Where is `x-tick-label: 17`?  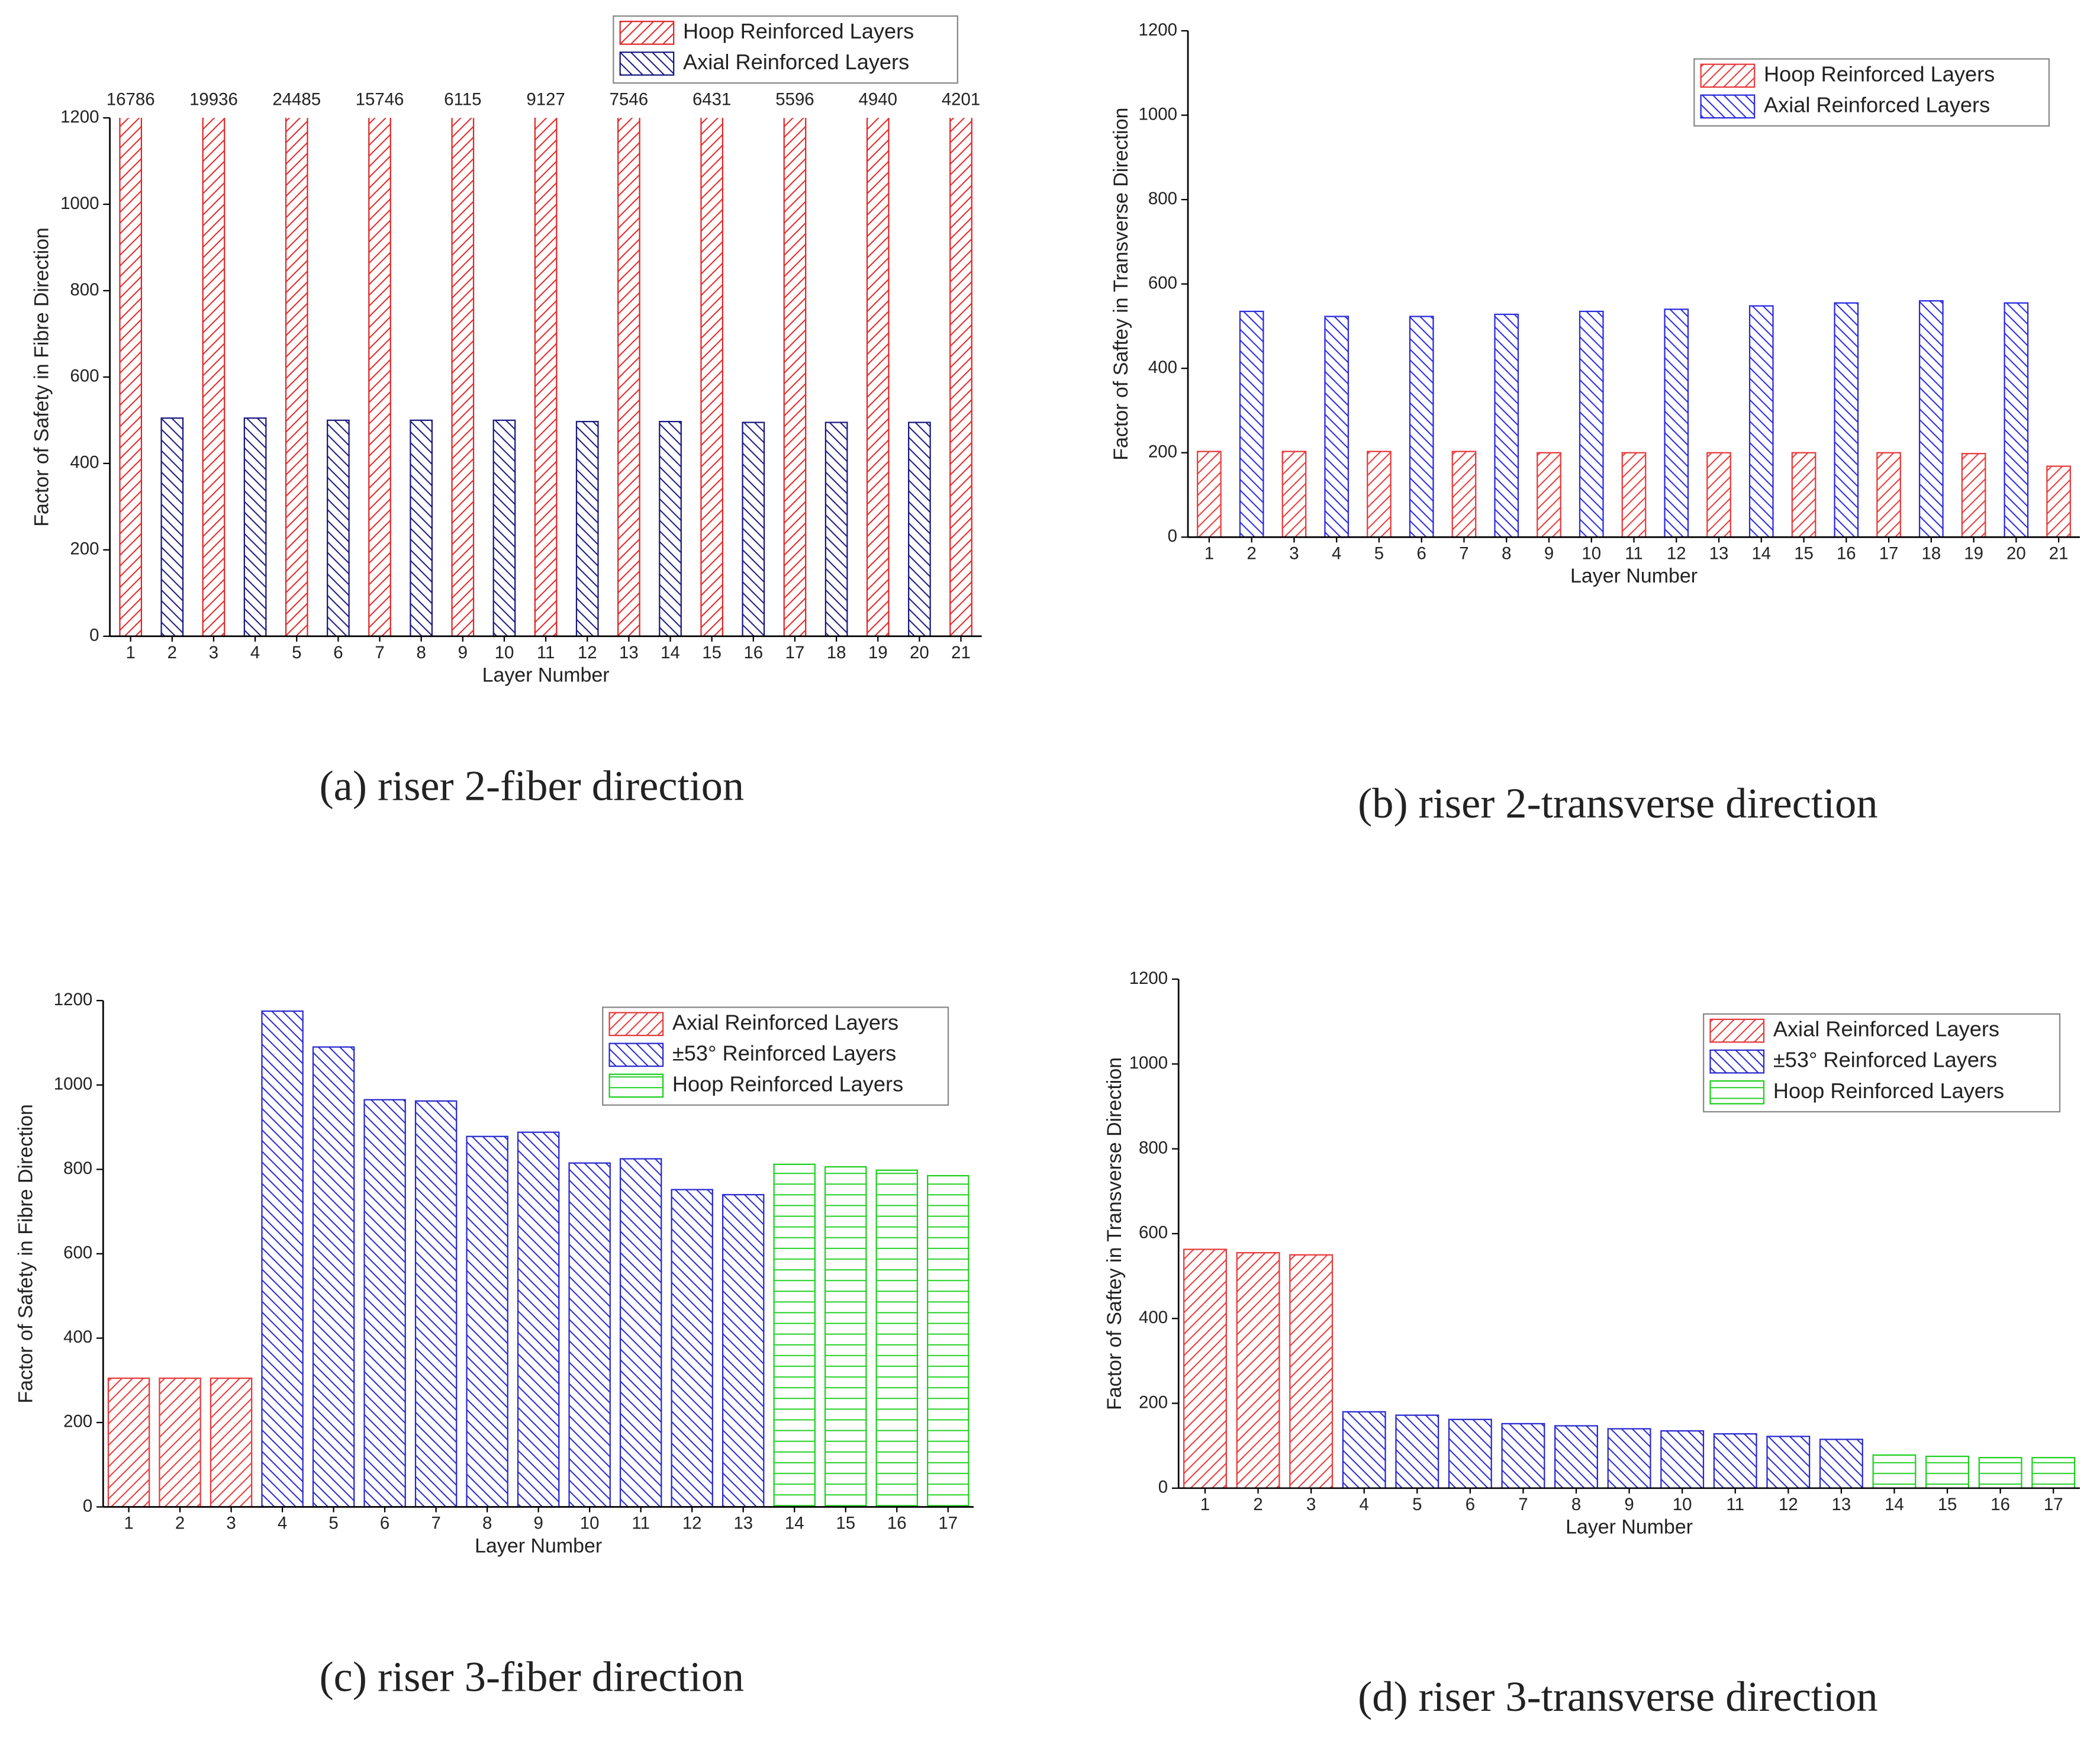
x-tick-label: 17 is located at coordinates (948, 1524).